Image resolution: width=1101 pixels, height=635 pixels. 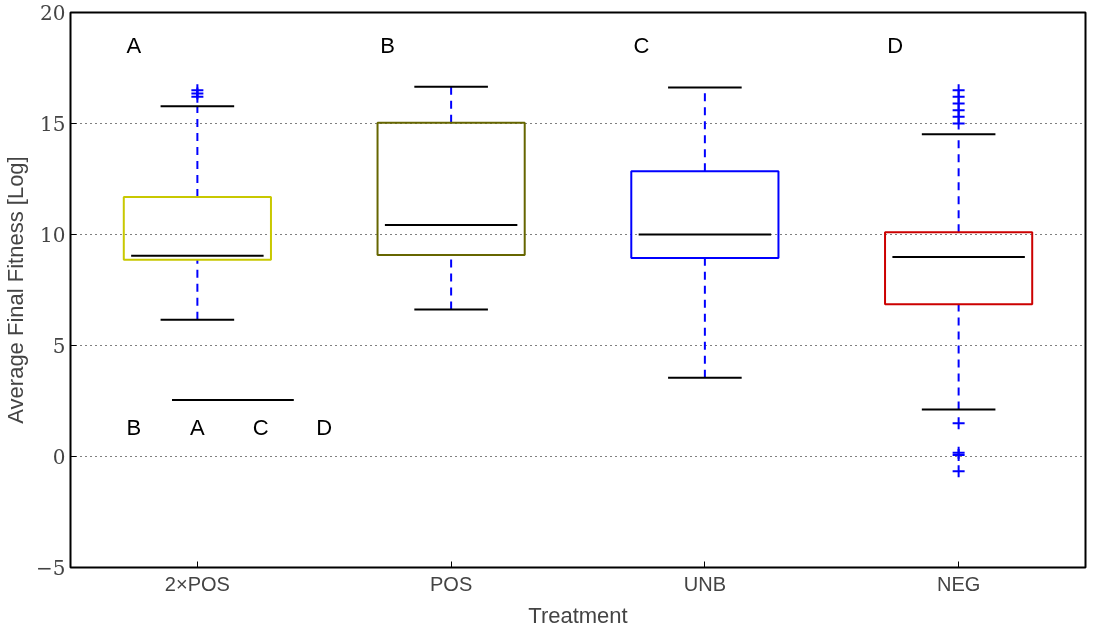 What do you see at coordinates (59, 346) in the screenshot?
I see `y-tick-label: 5` at bounding box center [59, 346].